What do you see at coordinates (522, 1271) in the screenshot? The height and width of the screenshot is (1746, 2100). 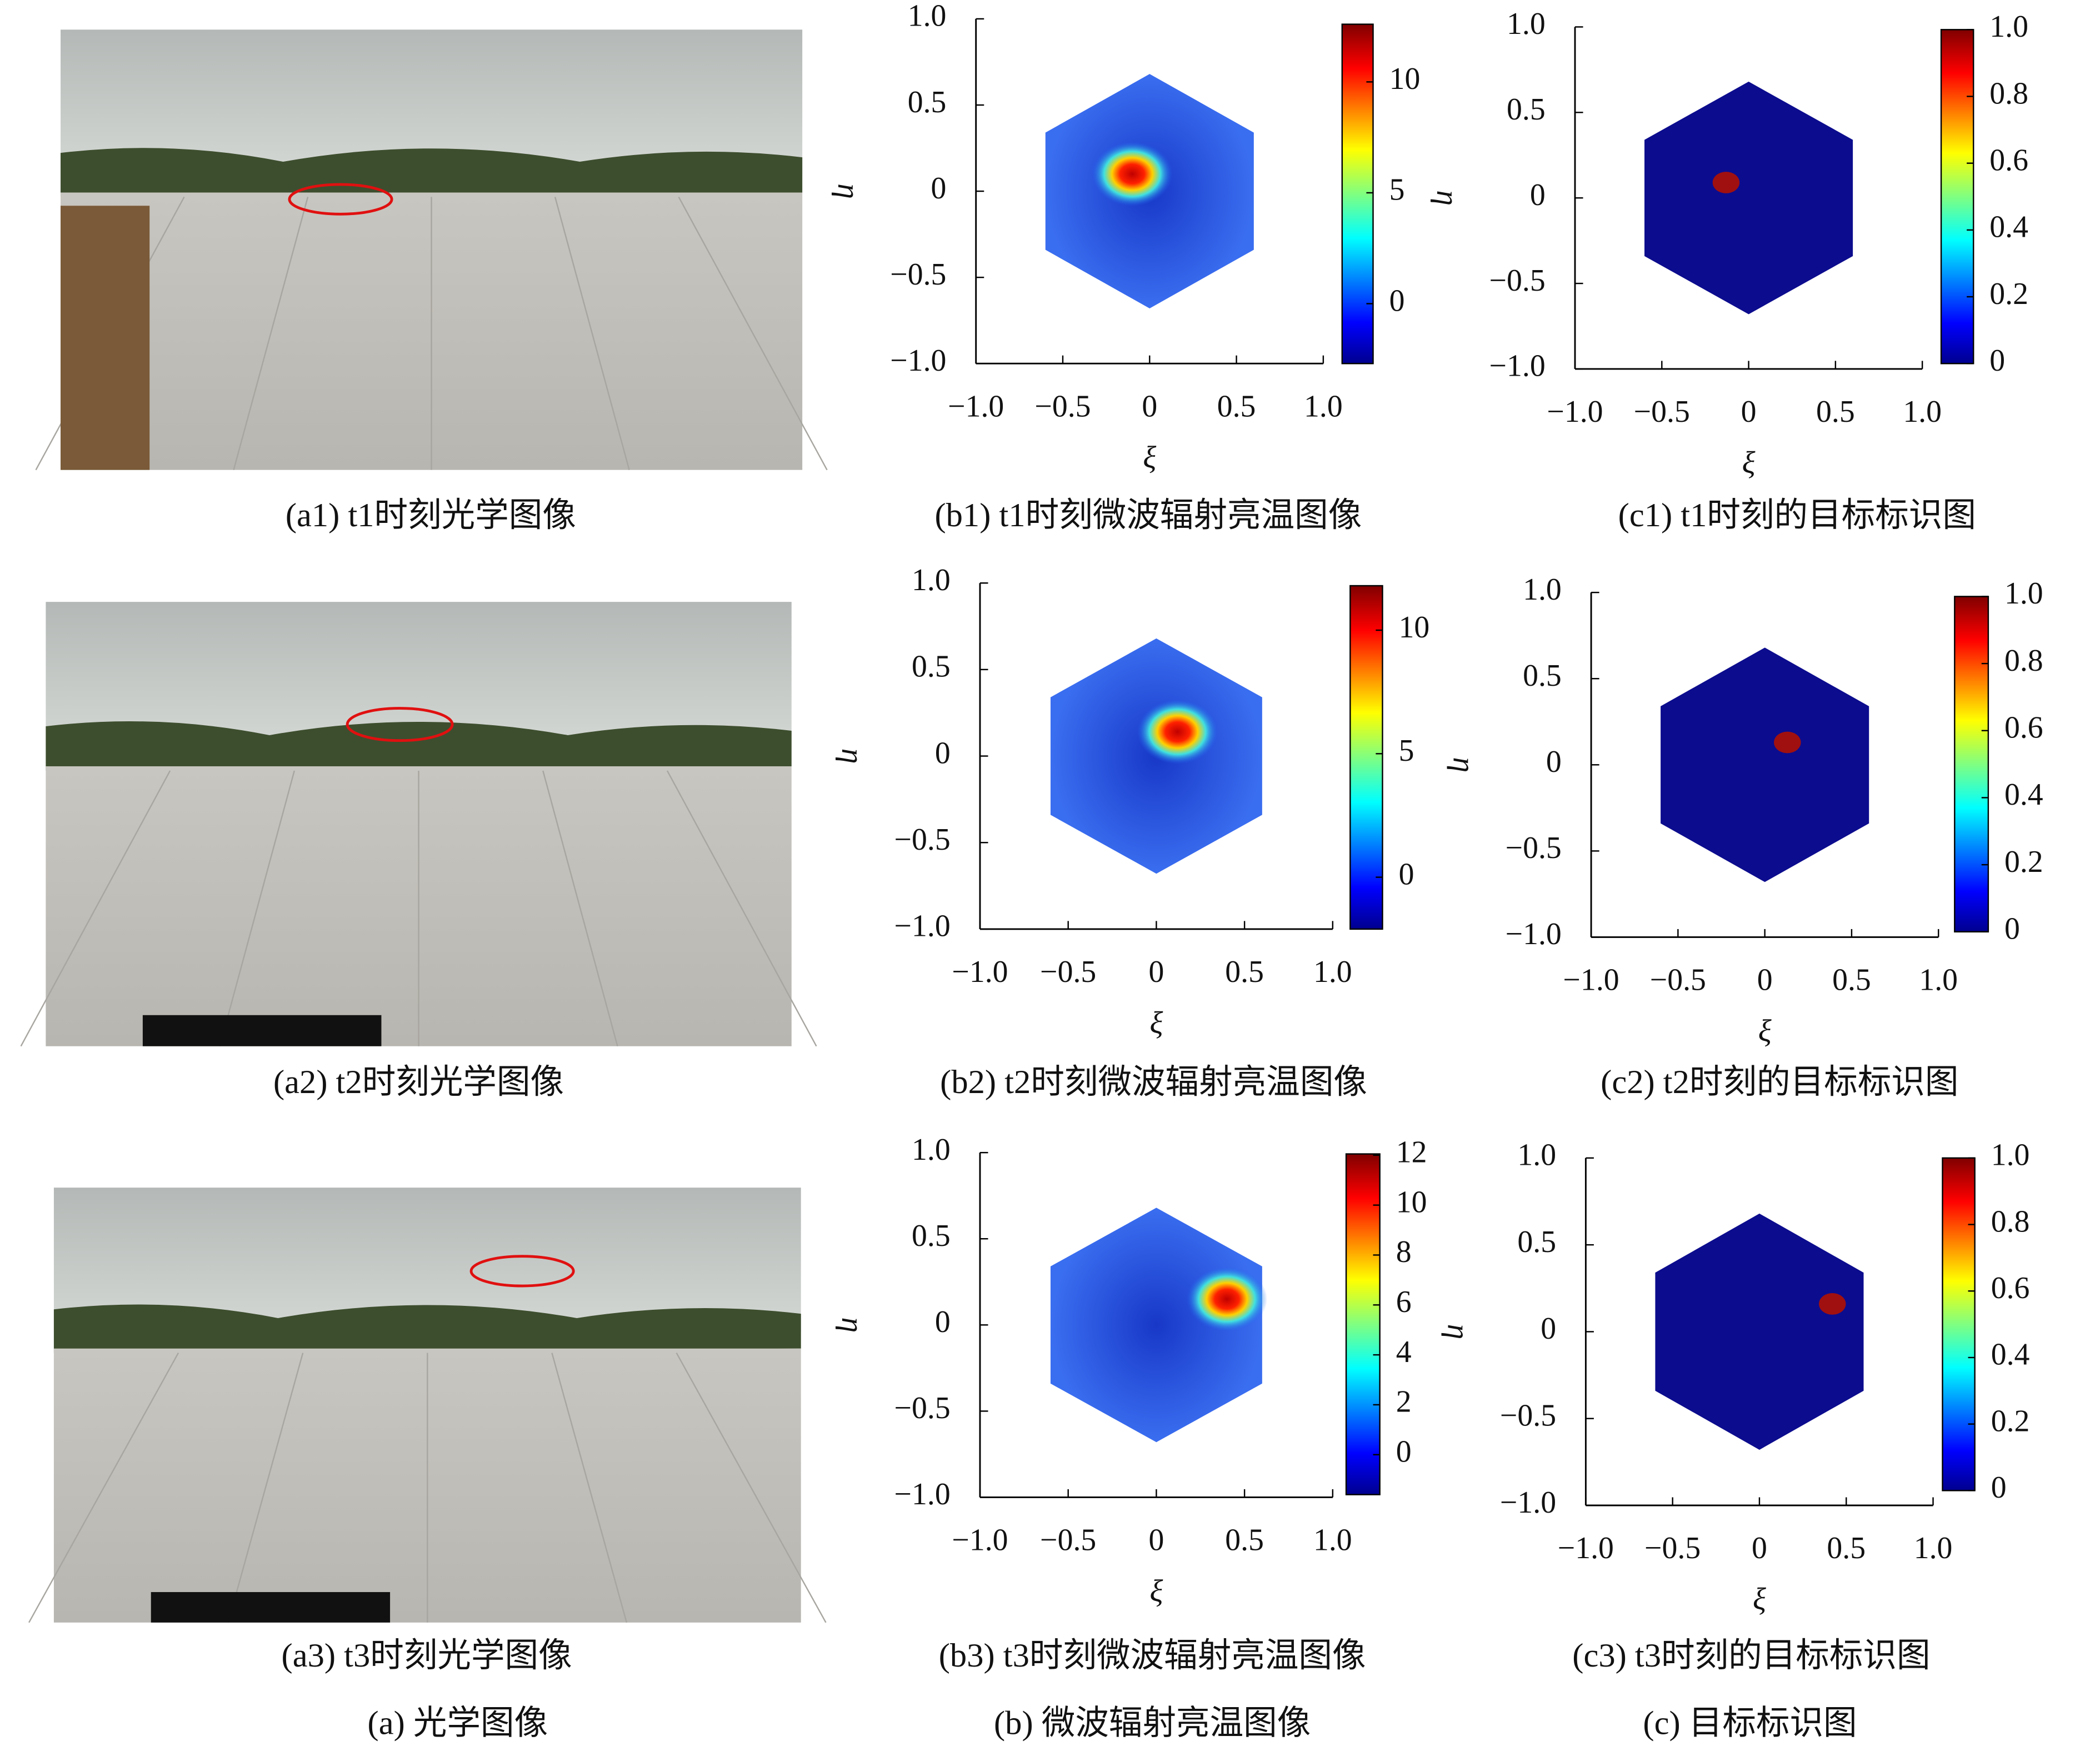 I see `target-circle` at bounding box center [522, 1271].